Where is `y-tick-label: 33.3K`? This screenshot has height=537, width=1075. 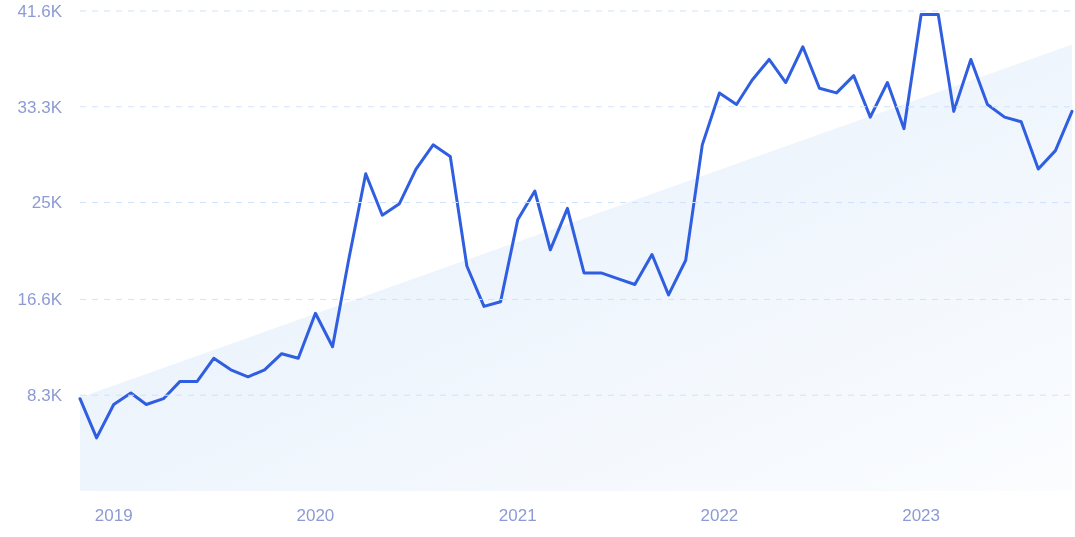 y-tick-label: 33.3K is located at coordinates (40, 107).